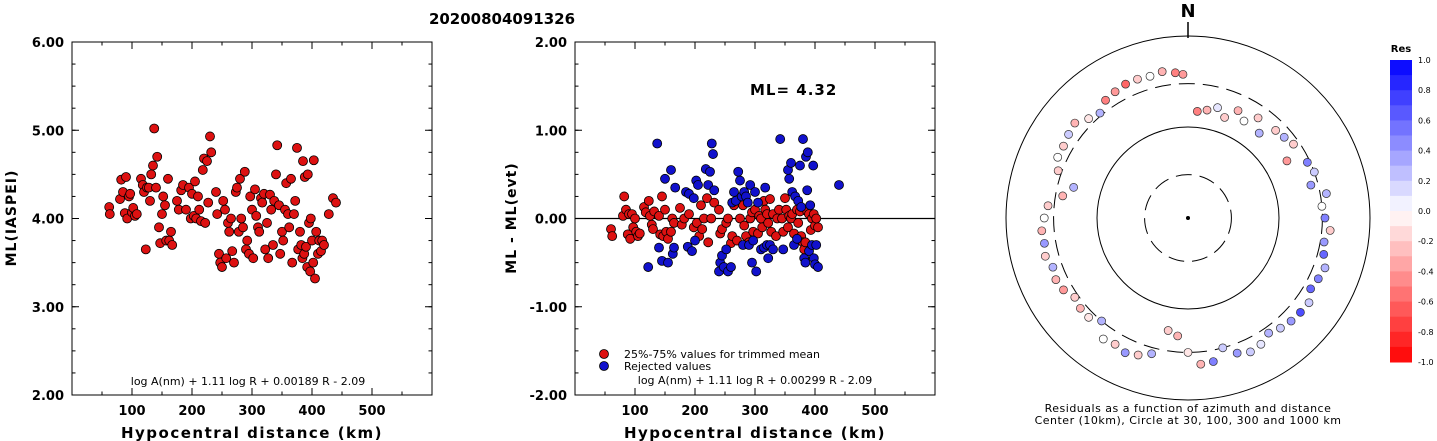 The width and height of the screenshot is (1437, 441). What do you see at coordinates (1426, 332) in the screenshot?
I see `colorbar-tick-label: -0.8` at bounding box center [1426, 332].